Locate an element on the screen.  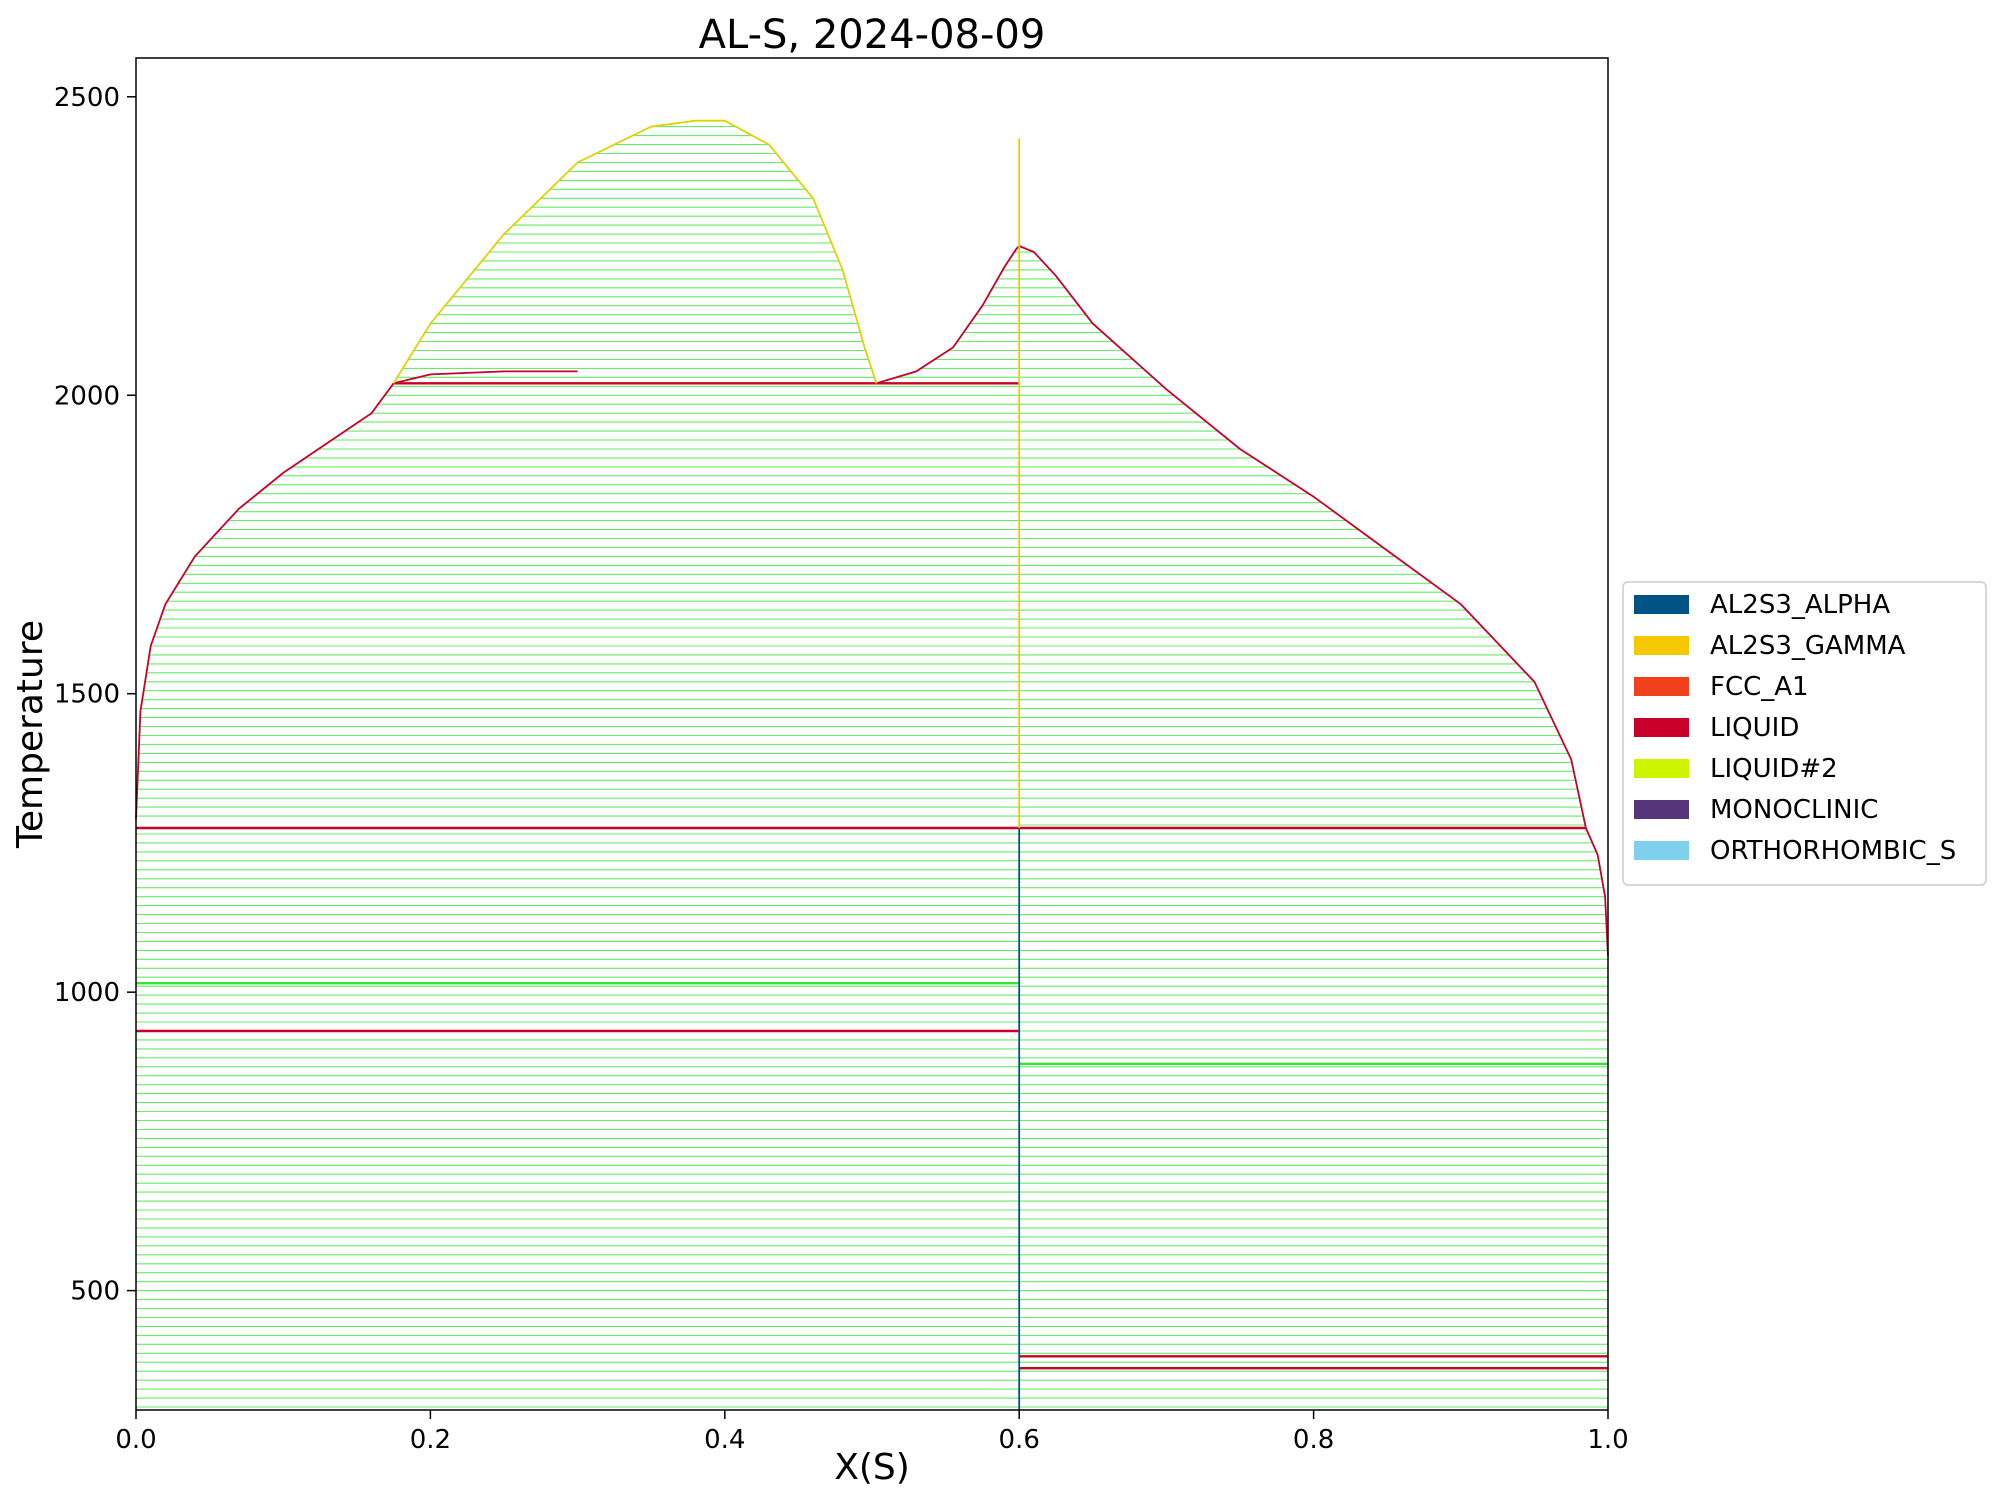
legend-label: FCC_A1 is located at coordinates (1759, 687).